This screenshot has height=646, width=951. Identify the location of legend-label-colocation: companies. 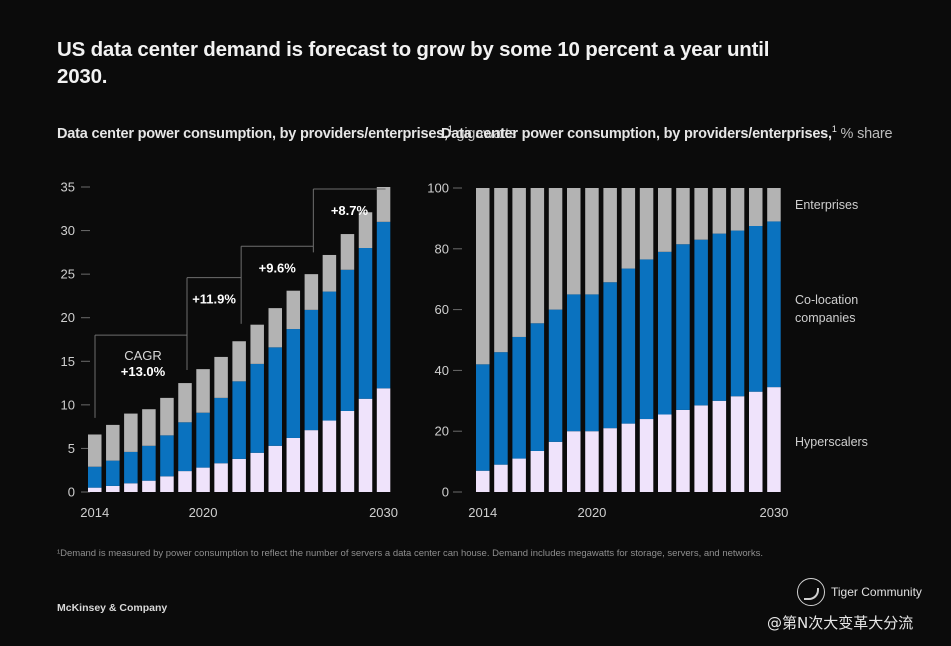
(825, 318).